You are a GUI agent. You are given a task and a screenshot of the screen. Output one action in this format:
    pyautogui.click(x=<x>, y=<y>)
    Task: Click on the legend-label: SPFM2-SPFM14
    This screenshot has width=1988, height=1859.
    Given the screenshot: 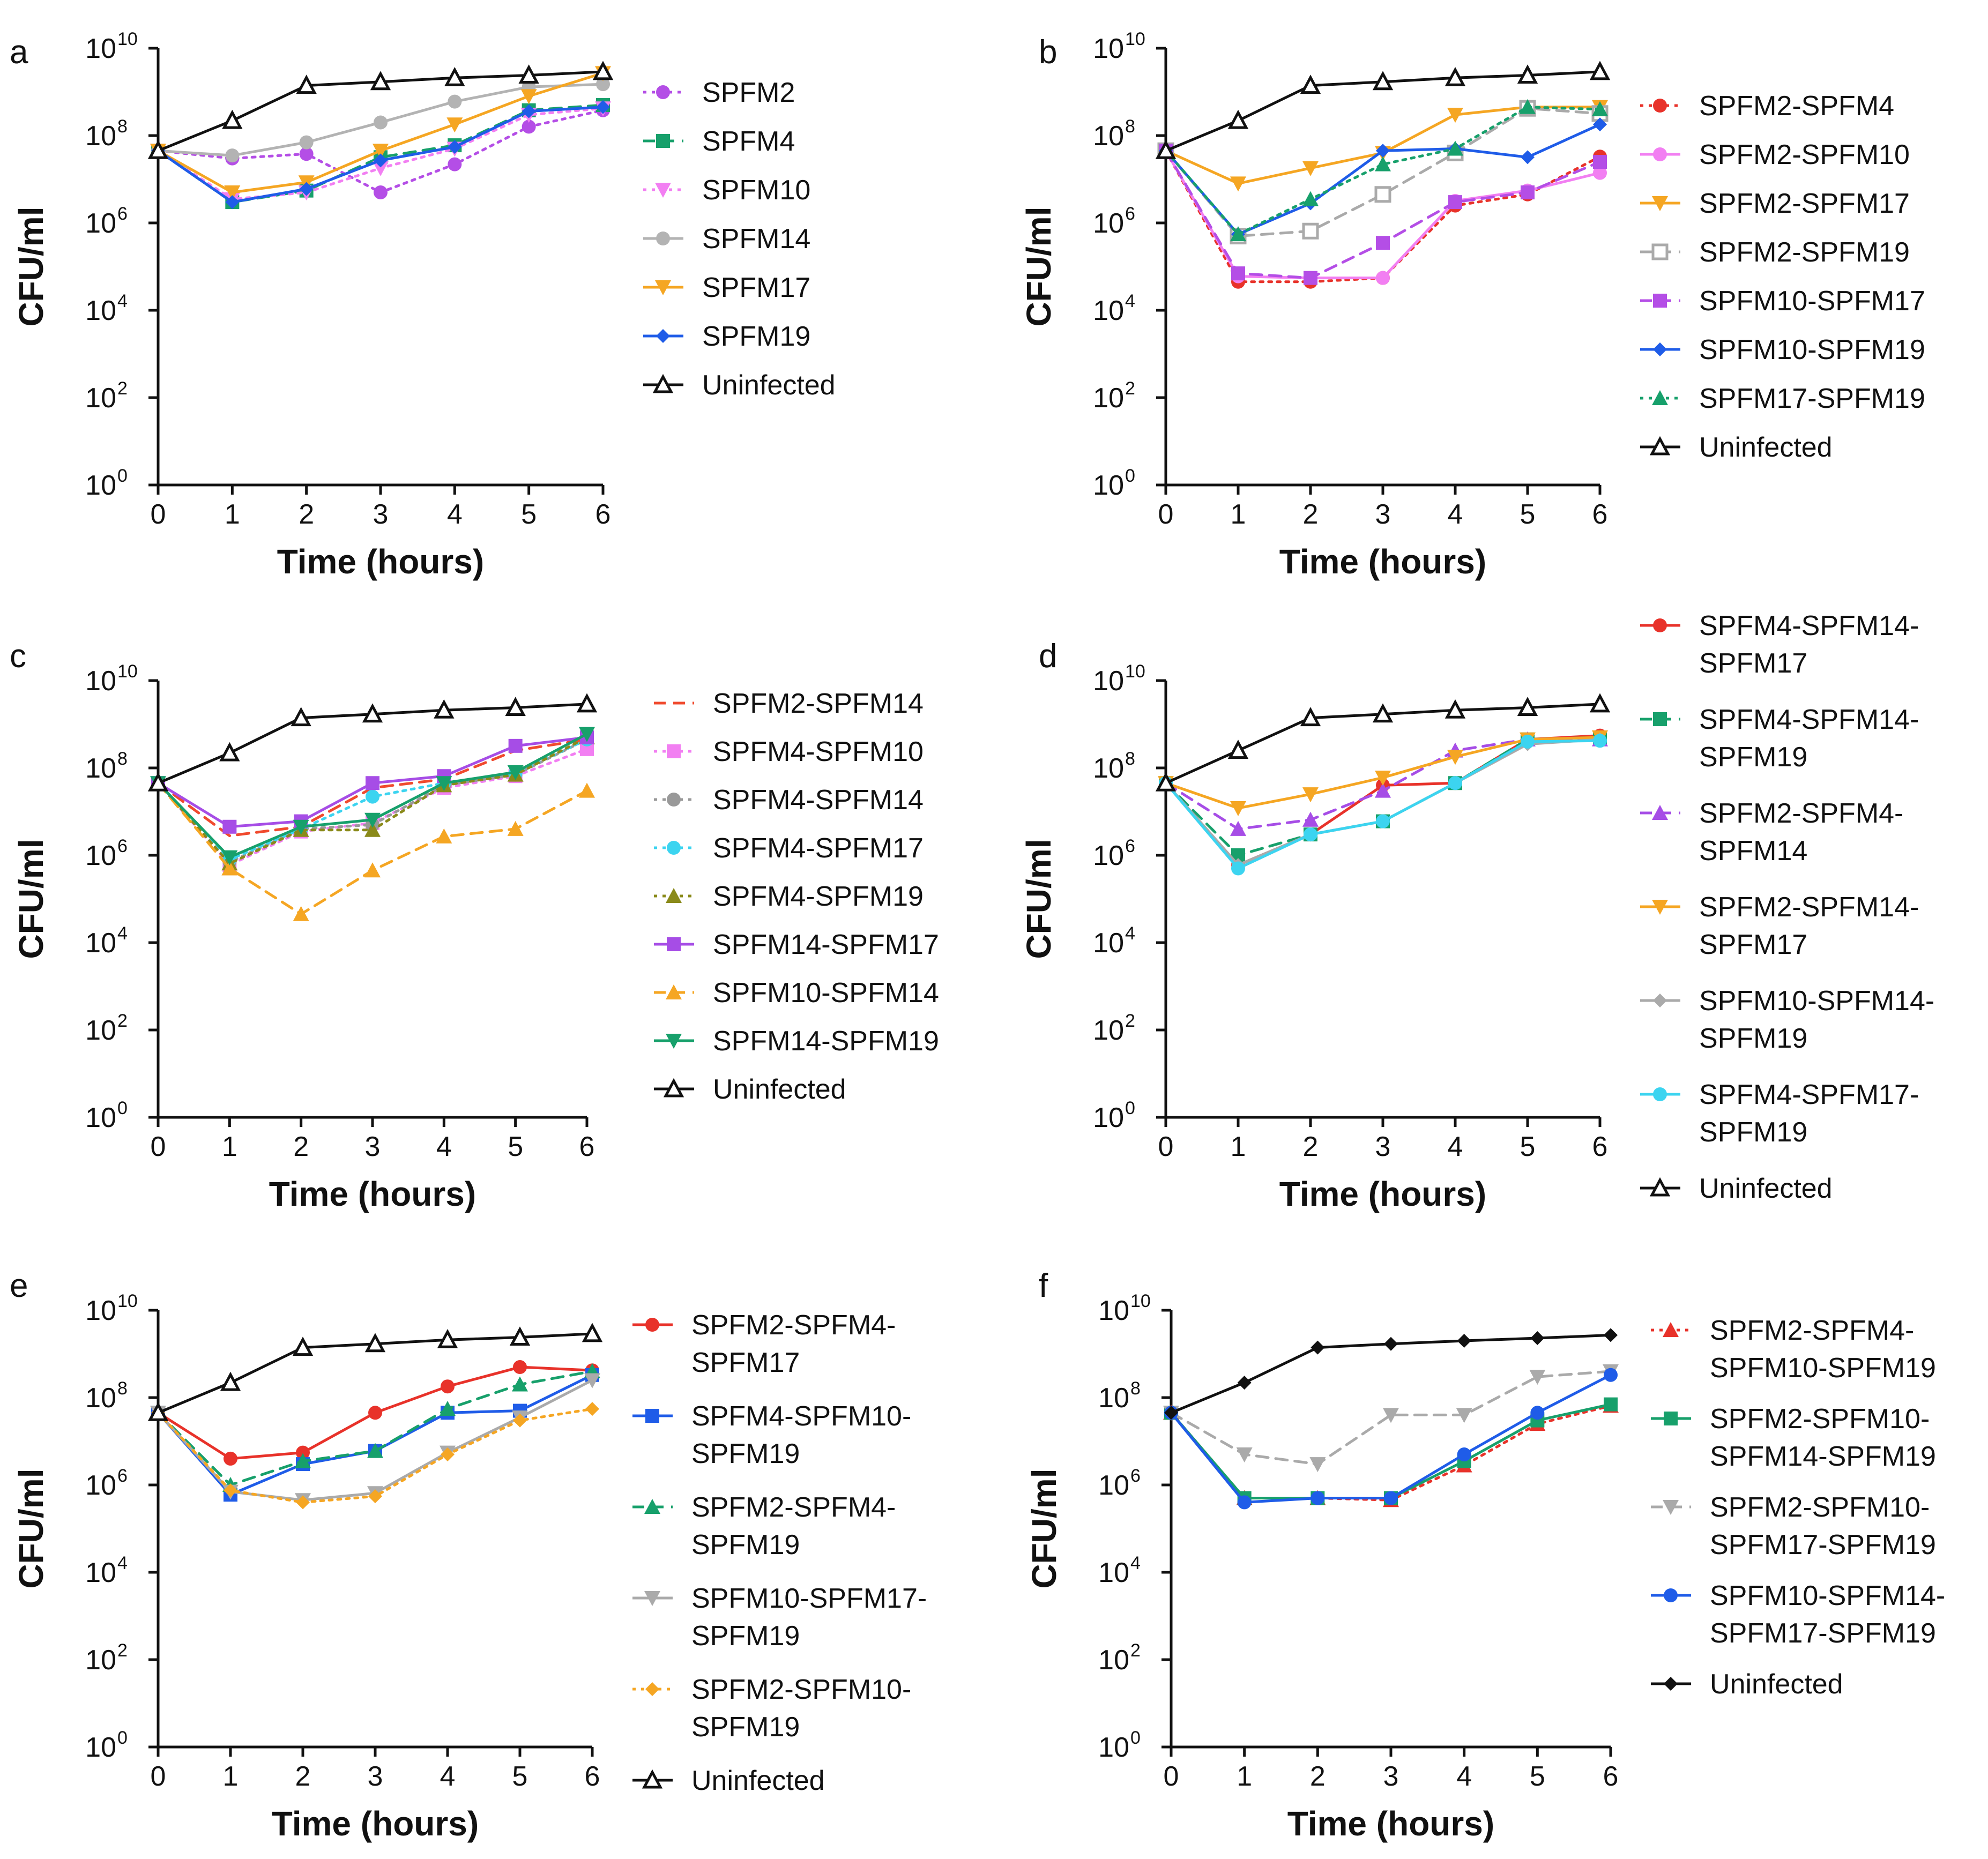 What is the action you would take?
    pyautogui.click(x=819, y=703)
    